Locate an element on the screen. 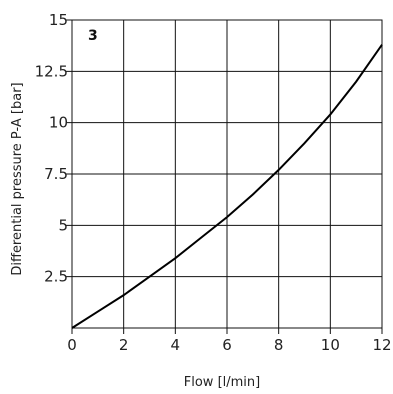  x-tick-label: 2 is located at coordinates (124, 345).